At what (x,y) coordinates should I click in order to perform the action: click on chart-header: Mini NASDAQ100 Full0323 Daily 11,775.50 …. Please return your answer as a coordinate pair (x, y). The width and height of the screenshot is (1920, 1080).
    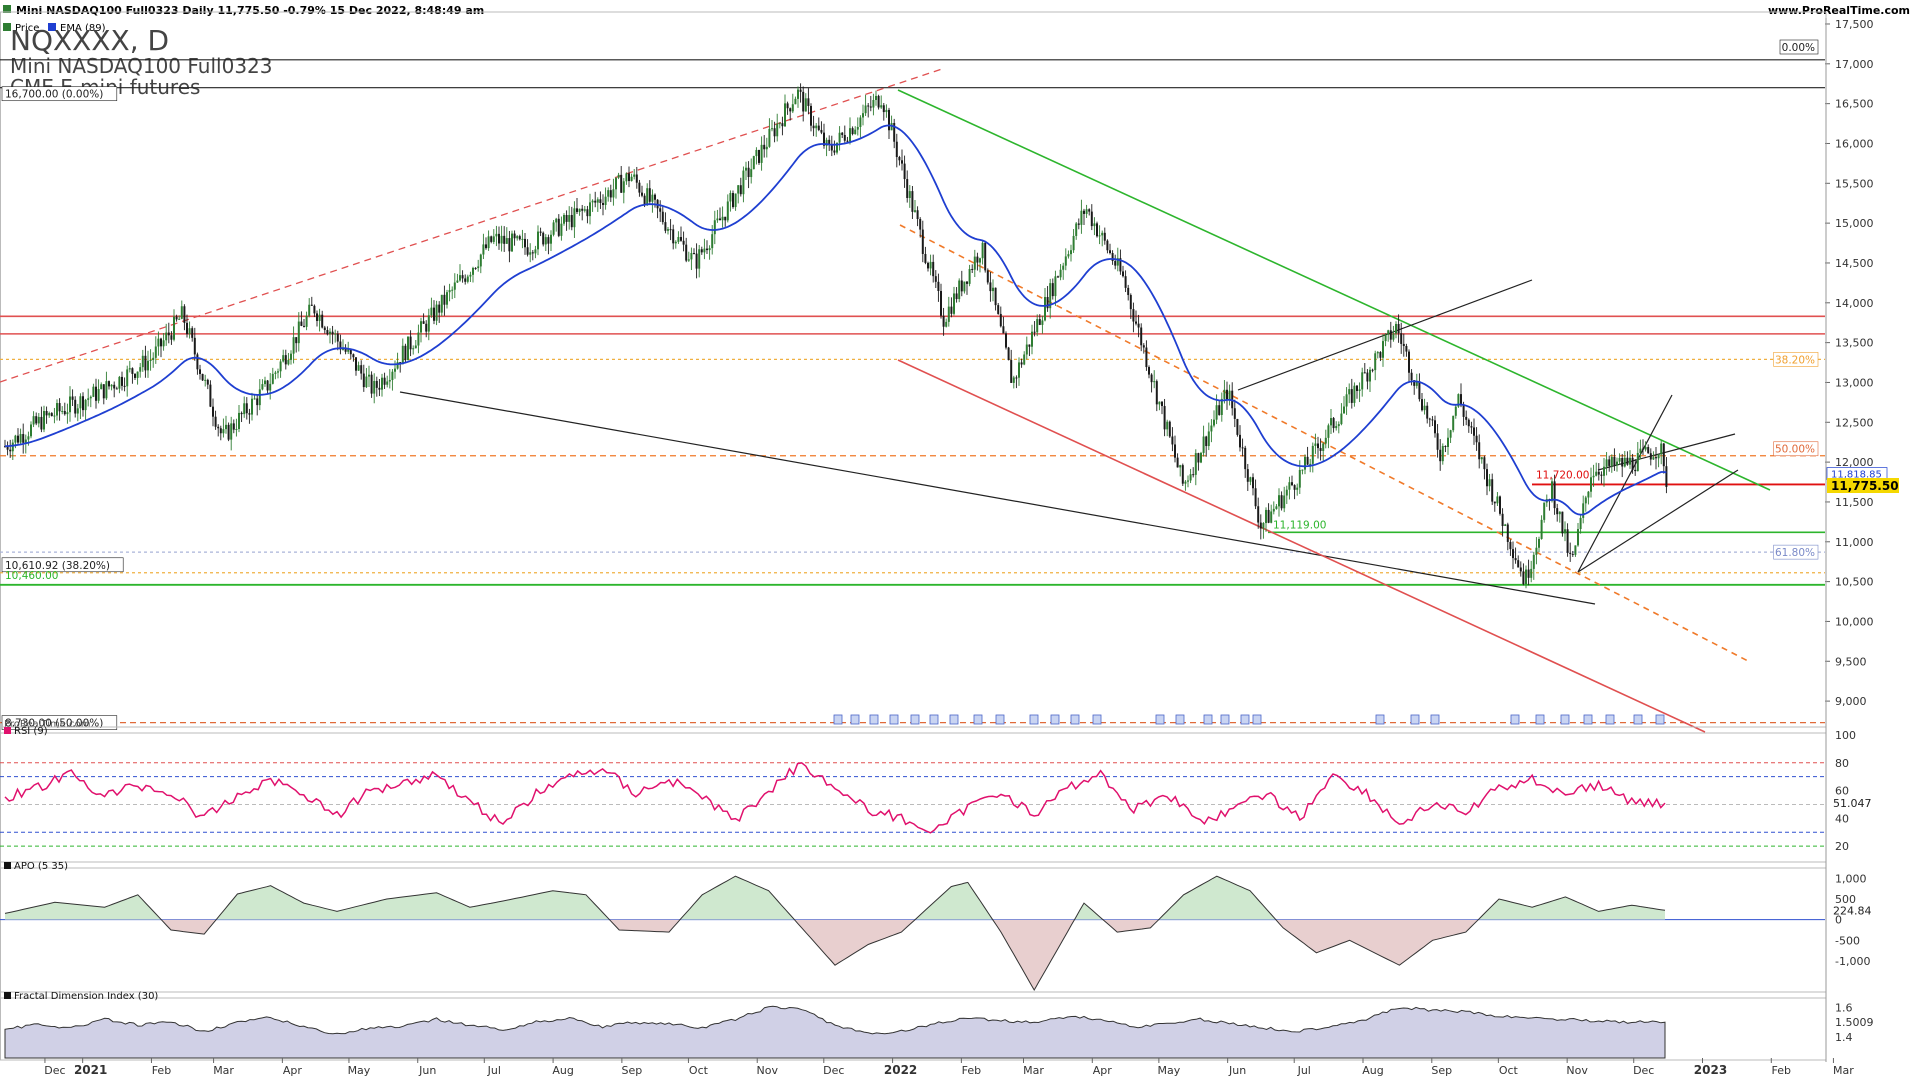
    Looking at the image, I should click on (956, 10).